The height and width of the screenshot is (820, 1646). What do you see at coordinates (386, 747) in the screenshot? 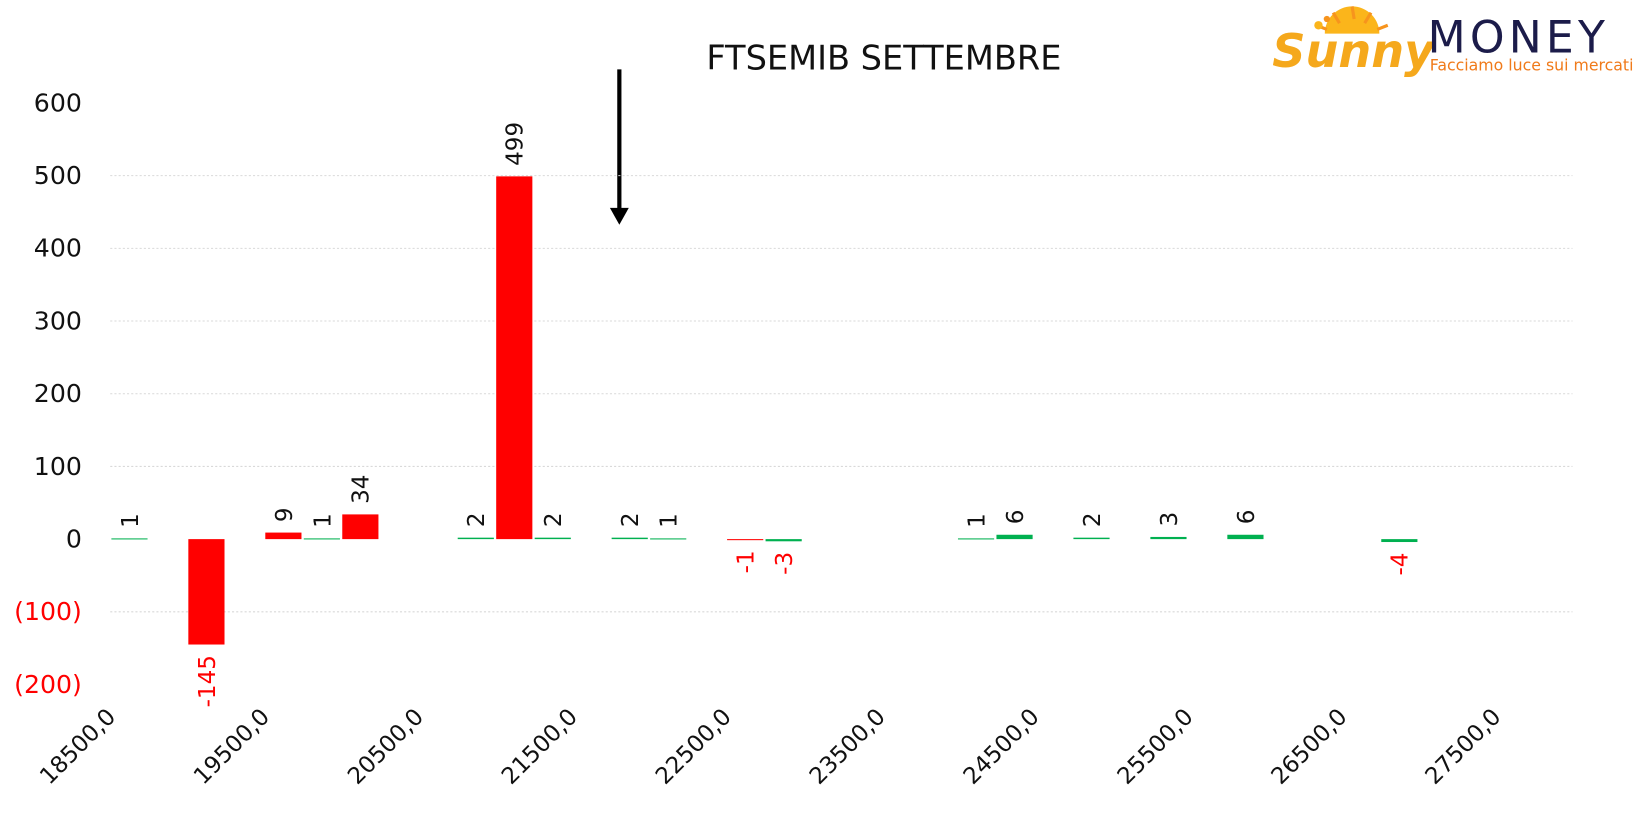
I see `x-tick-label: 20500,0` at bounding box center [386, 747].